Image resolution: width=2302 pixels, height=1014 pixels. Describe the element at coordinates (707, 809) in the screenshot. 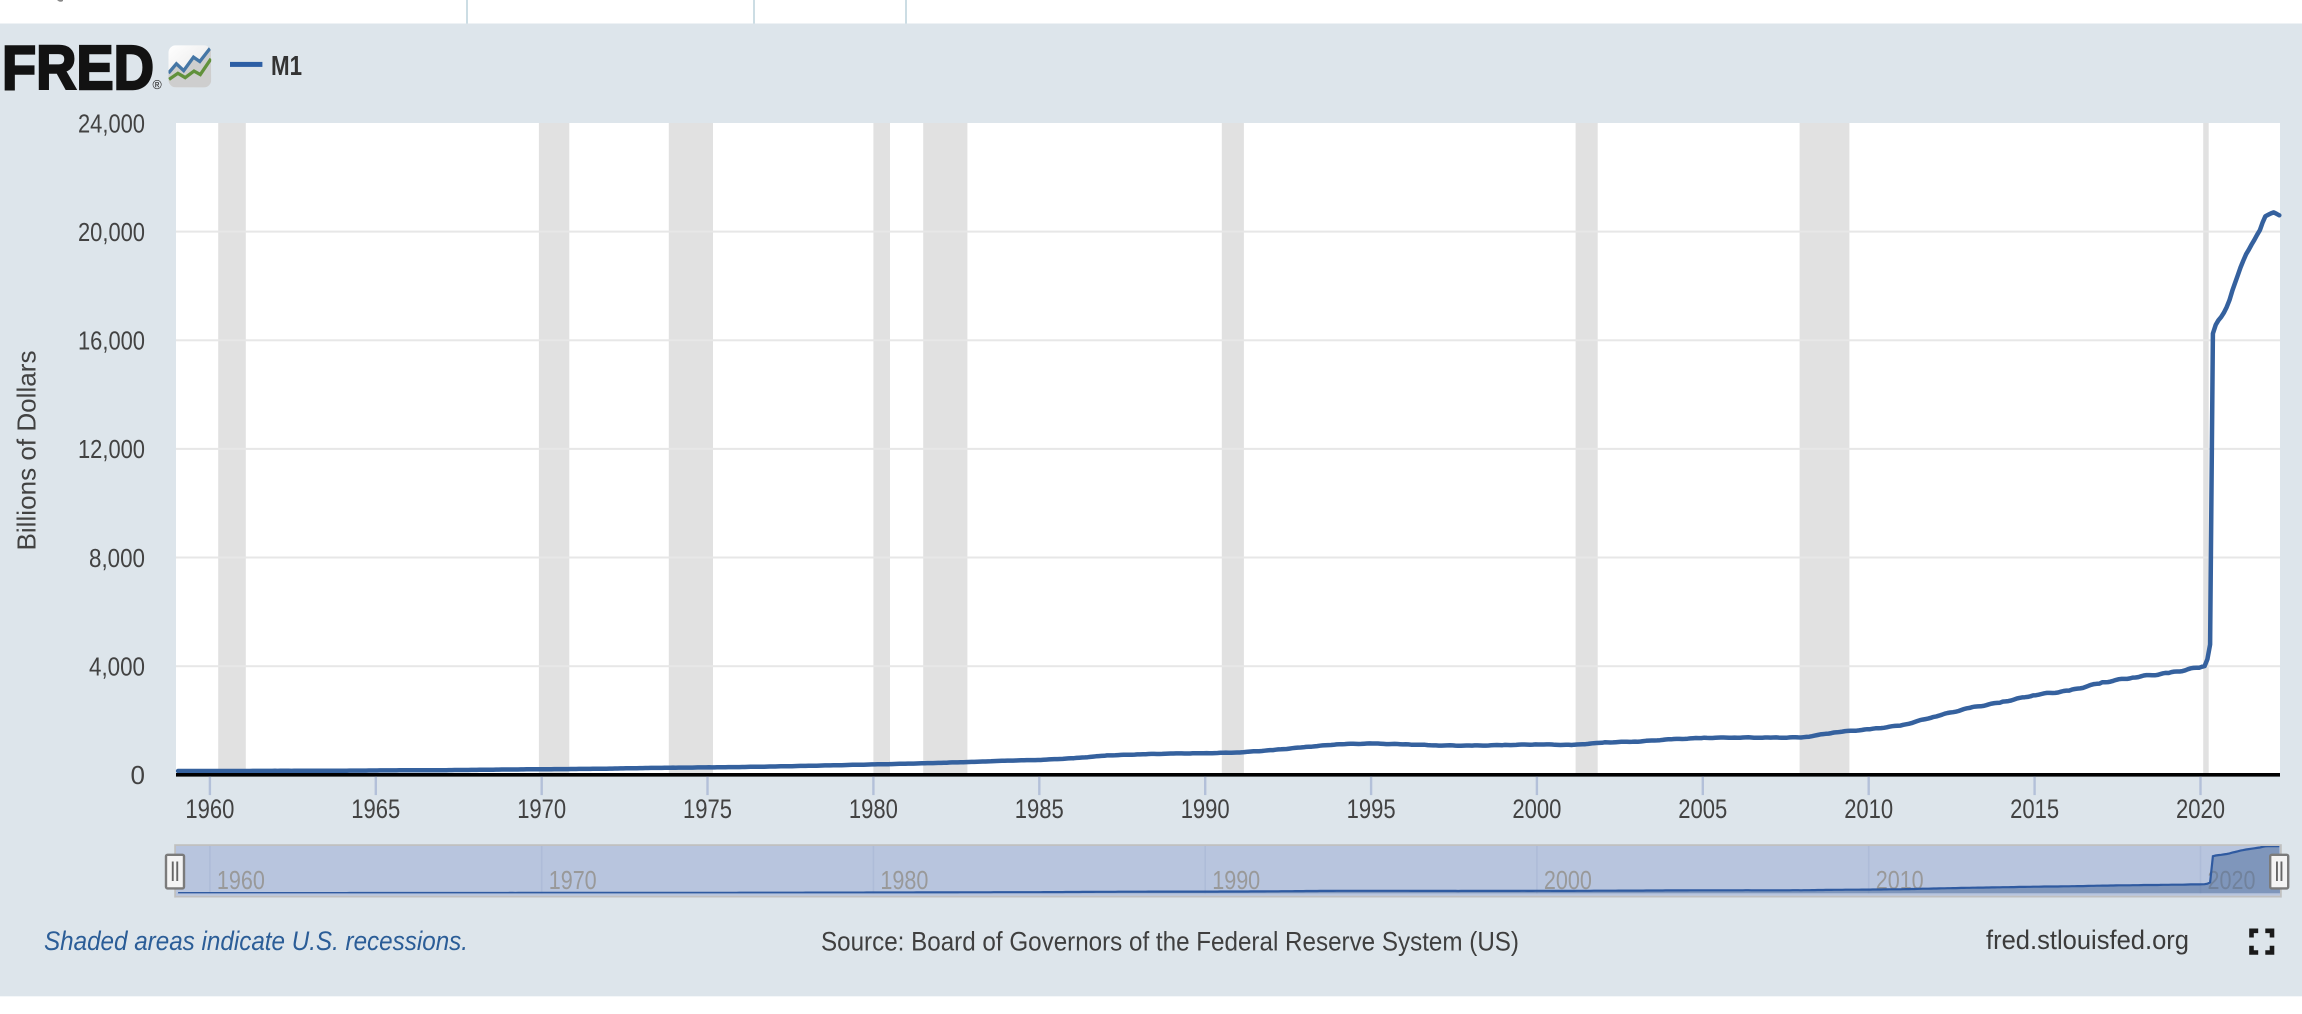

I see `svg-text: 1975` at that location.